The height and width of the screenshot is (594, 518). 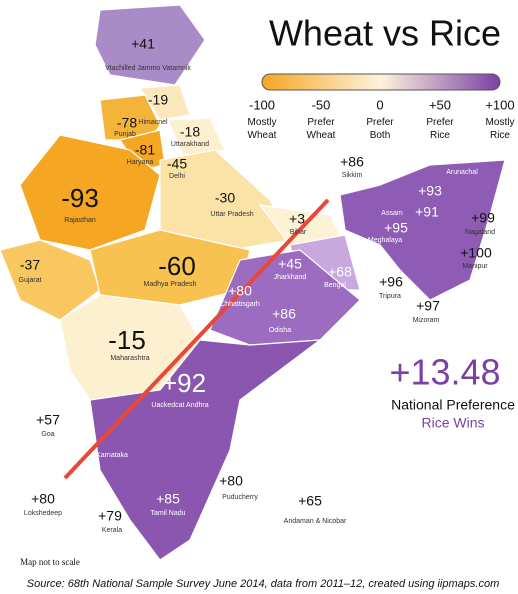 I want to click on legend-tick: +100, so click(x=499, y=104).